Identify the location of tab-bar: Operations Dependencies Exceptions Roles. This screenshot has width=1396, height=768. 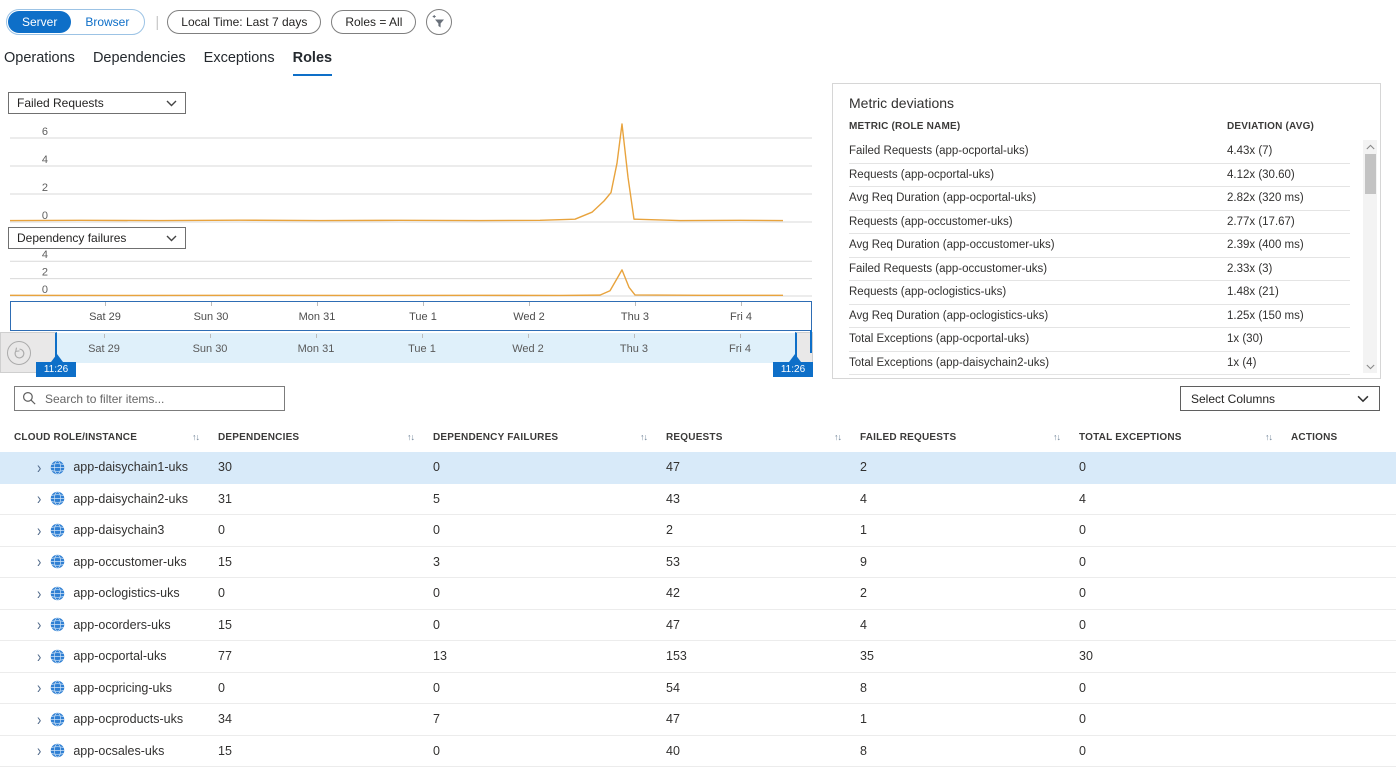
(168, 63).